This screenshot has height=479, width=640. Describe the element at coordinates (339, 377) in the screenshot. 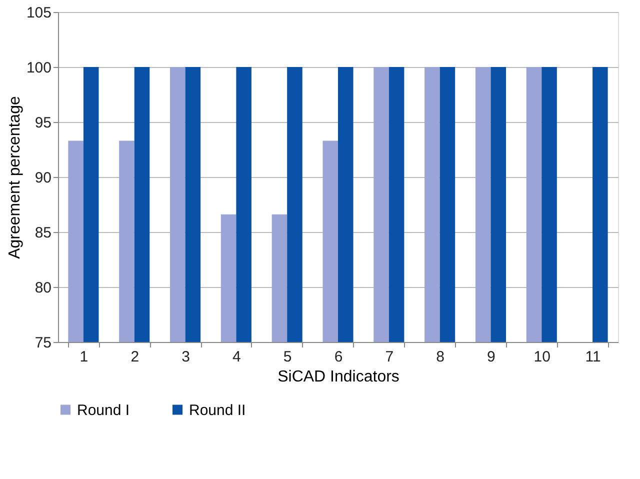

I see `x-axis-title: SiCAD Indicators` at that location.